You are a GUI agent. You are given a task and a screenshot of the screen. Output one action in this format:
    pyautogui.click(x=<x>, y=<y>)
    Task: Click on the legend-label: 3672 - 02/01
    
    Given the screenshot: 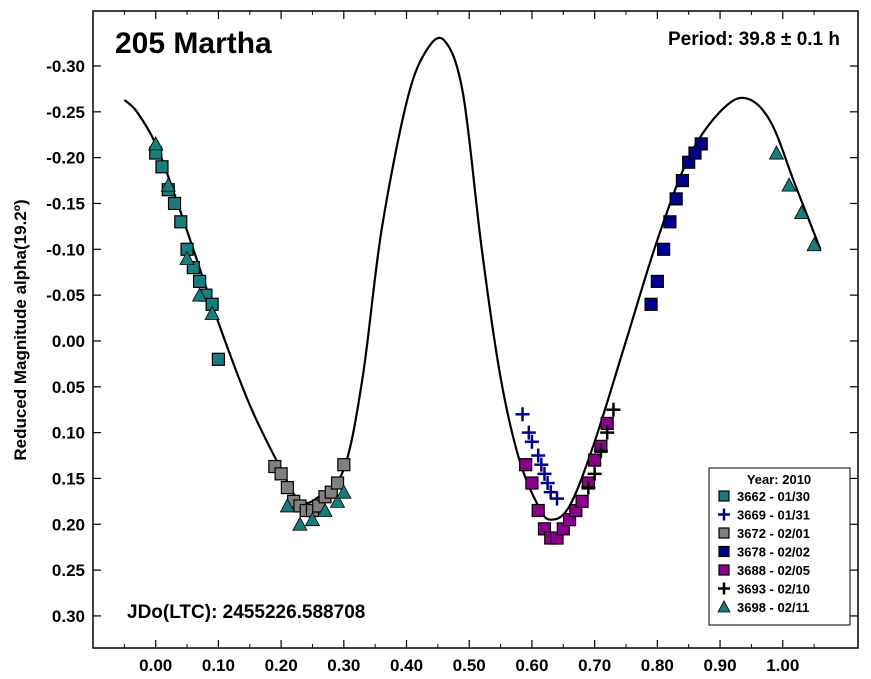 What is the action you would take?
    pyautogui.click(x=773, y=533)
    